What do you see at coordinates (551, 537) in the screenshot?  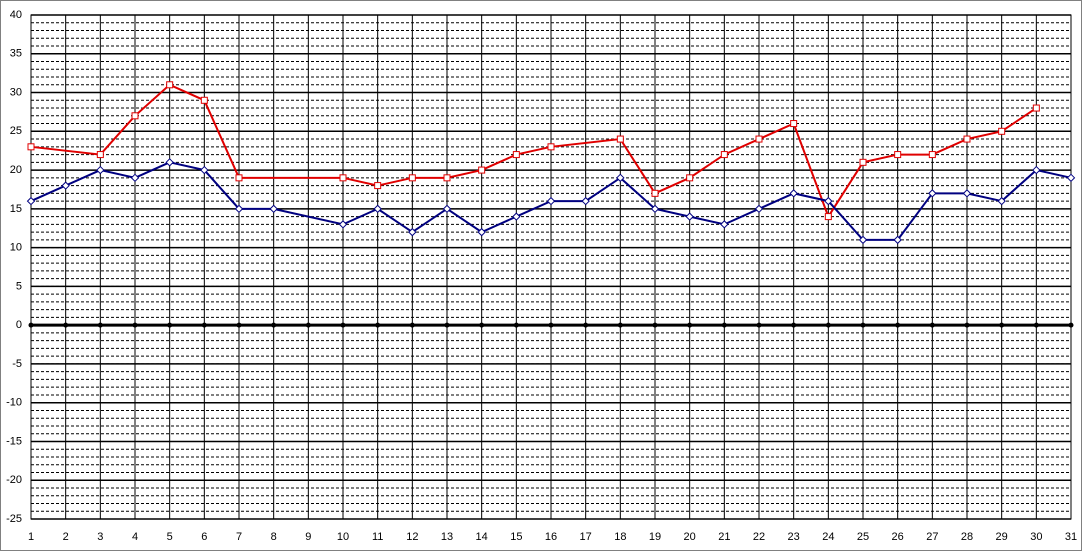 I see `x-tick-label: 16` at bounding box center [551, 537].